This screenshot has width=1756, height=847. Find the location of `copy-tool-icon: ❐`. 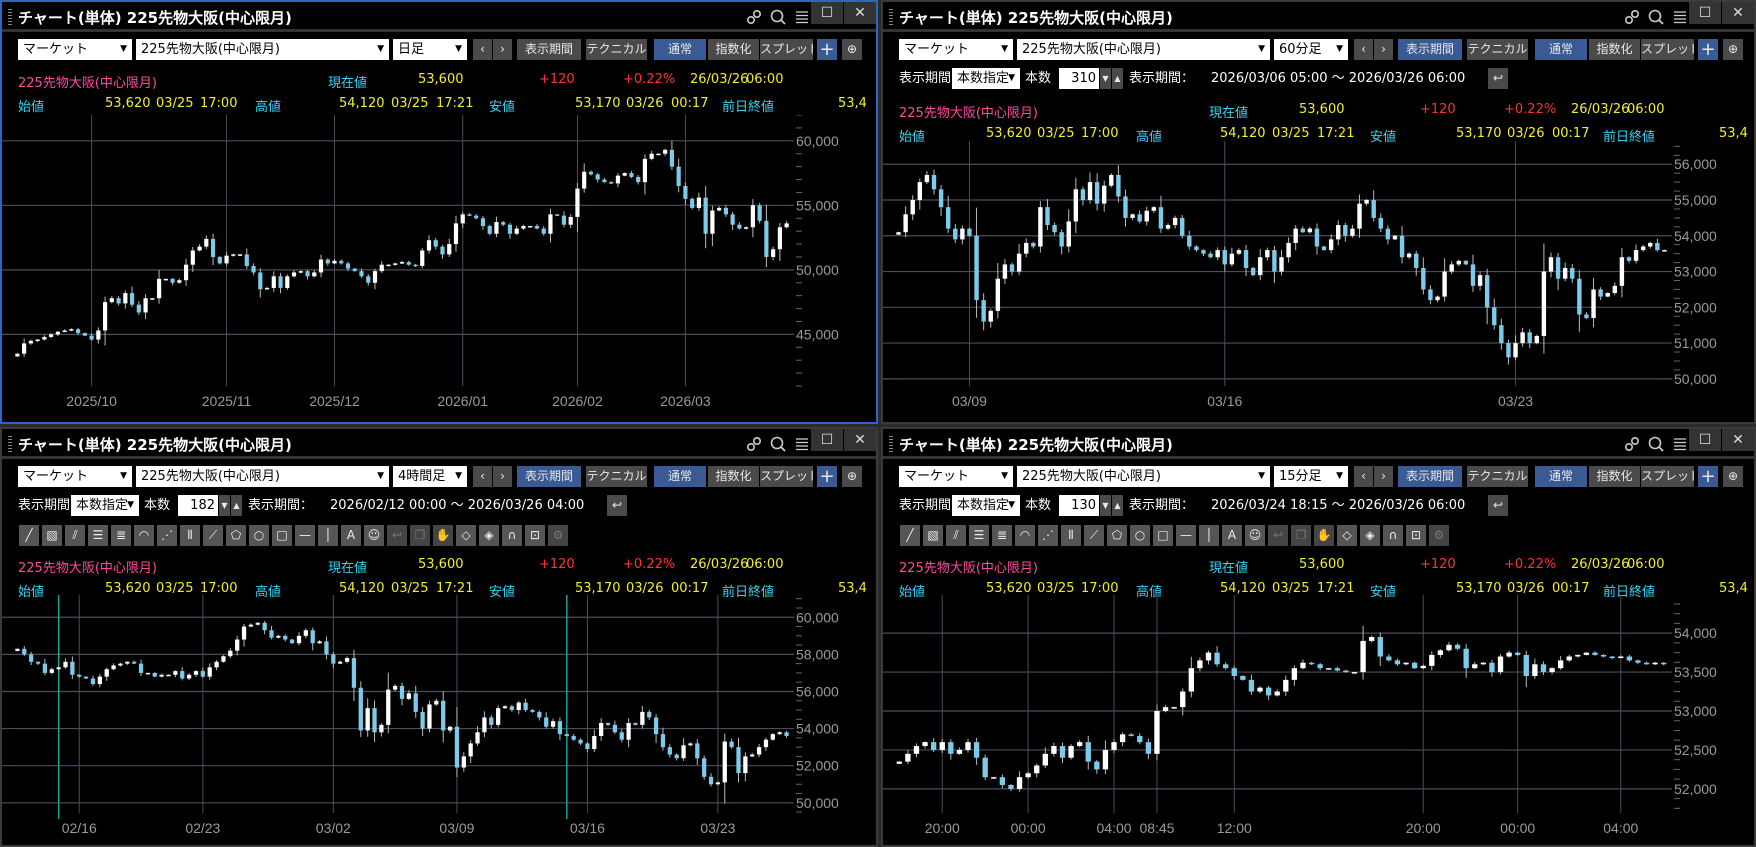

copy-tool-icon: ❐ is located at coordinates (420, 535).